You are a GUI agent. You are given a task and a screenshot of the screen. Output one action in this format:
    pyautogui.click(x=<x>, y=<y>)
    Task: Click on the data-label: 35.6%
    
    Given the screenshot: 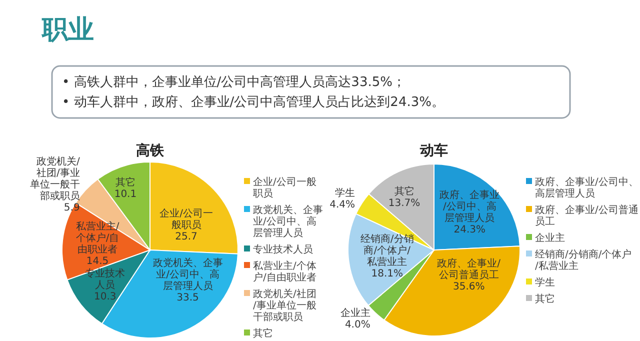 What is the action you would take?
    pyautogui.click(x=468, y=286)
    